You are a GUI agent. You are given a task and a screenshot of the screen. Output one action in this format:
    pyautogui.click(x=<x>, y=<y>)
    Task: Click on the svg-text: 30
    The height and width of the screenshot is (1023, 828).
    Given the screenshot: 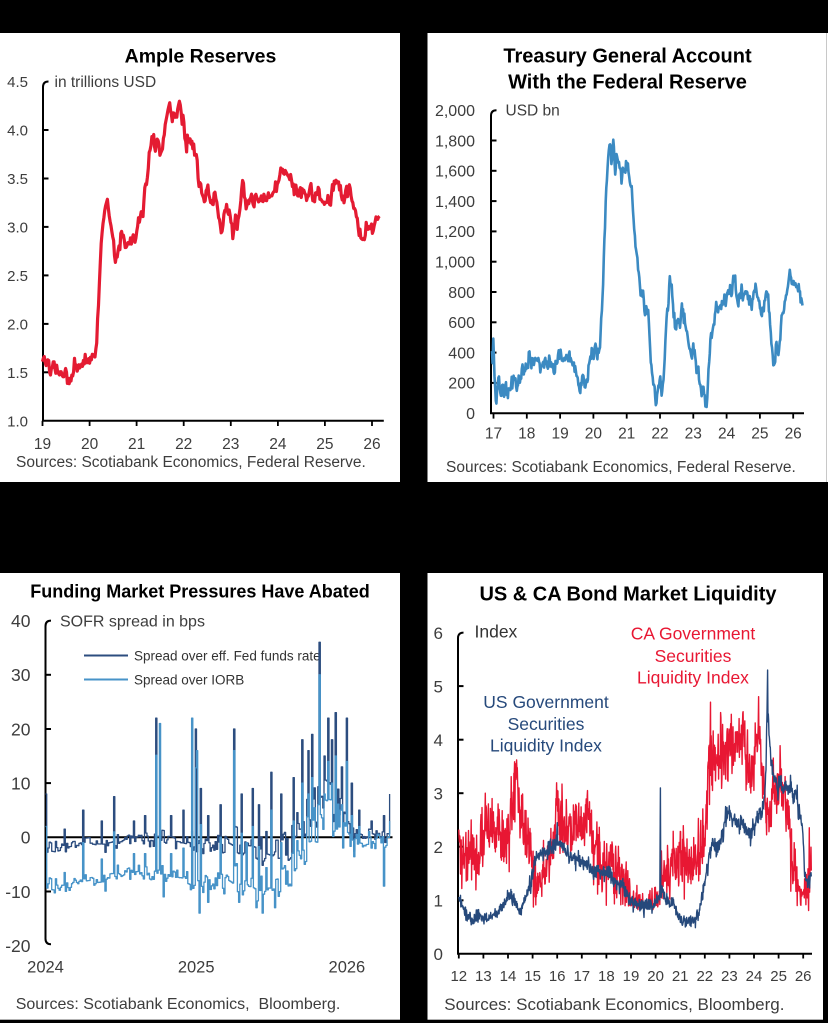 What is the action you would take?
    pyautogui.click(x=21, y=675)
    